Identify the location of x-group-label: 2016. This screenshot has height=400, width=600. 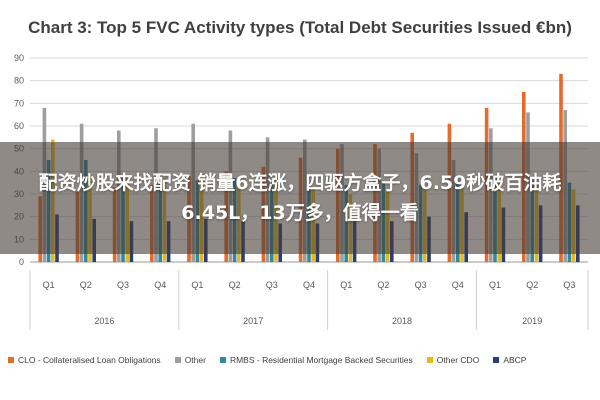
(104, 321).